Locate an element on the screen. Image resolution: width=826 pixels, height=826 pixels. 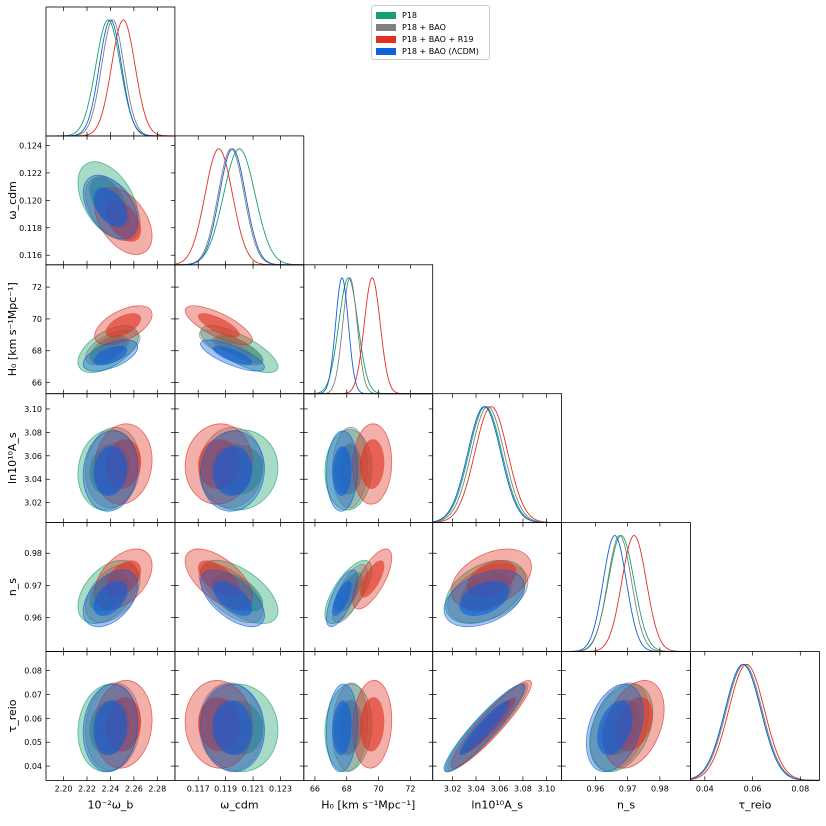
y-tick-label: 0.96 is located at coordinates (33, 618).